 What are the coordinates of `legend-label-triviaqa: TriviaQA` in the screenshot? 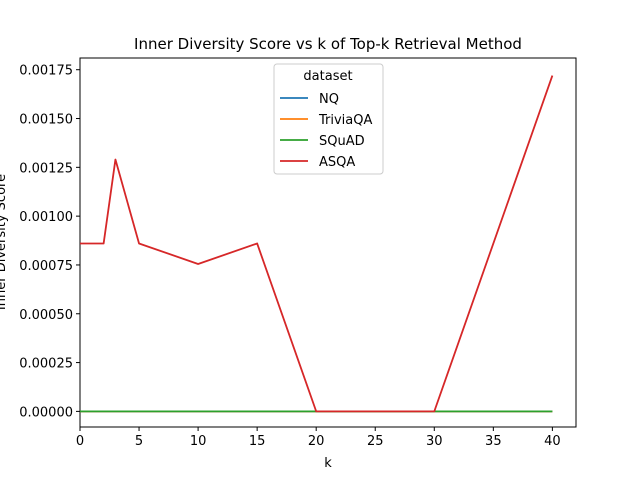 It's located at (345, 120).